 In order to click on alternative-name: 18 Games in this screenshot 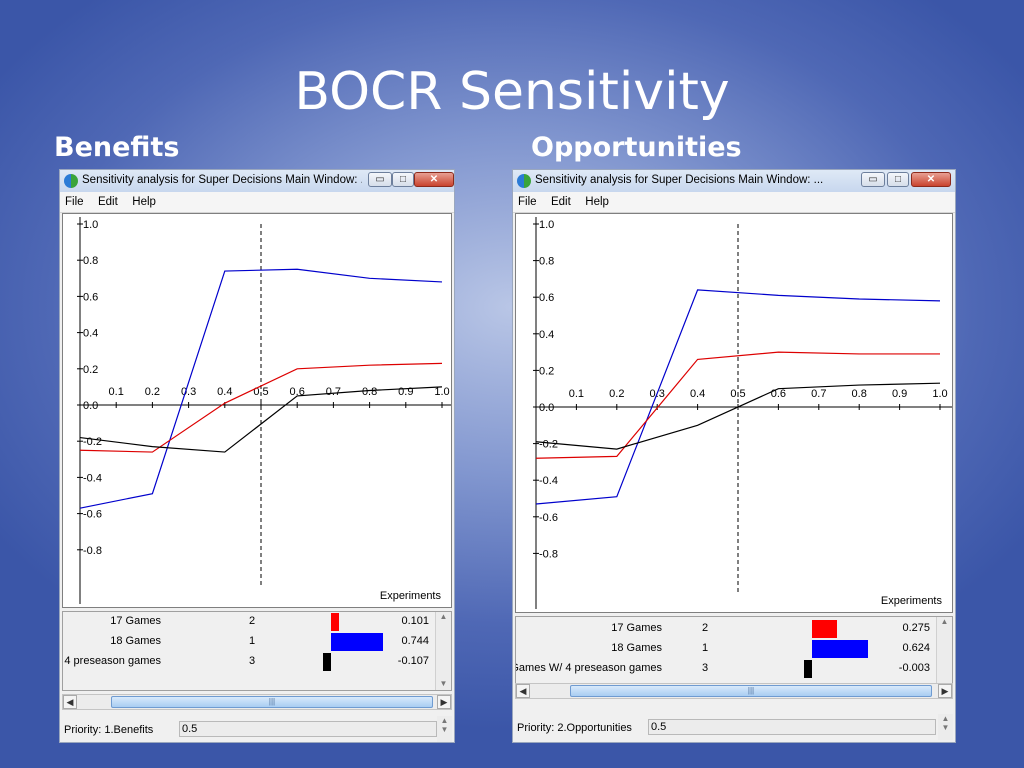, I will do `click(135, 641)`.